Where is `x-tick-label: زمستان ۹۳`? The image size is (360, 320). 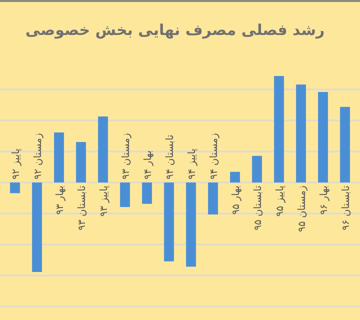 x-tick-label: زمستان ۹۳ is located at coordinates (126, 156).